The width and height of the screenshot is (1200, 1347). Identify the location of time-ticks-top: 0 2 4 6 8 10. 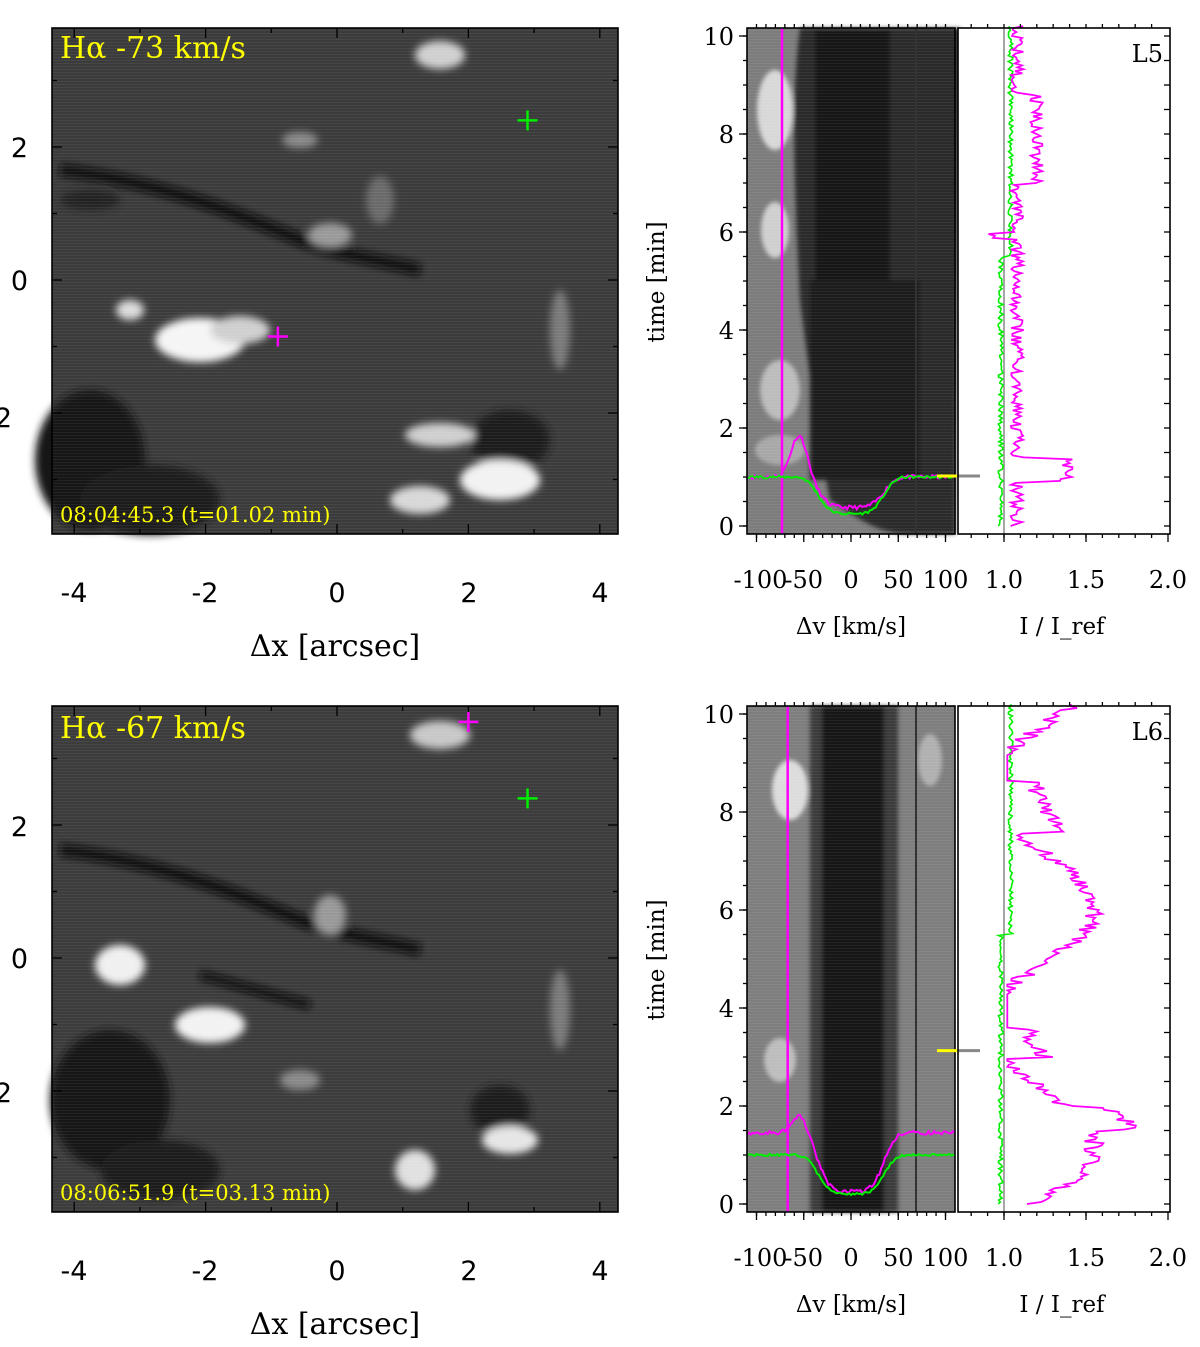
(936, 282).